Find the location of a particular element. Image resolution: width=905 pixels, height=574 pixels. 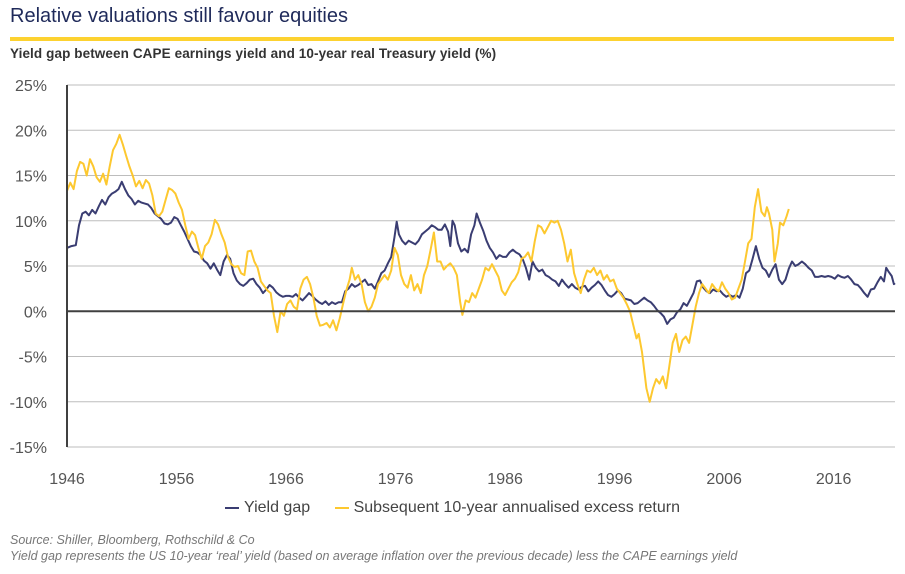

title-rule is located at coordinates (452, 39).